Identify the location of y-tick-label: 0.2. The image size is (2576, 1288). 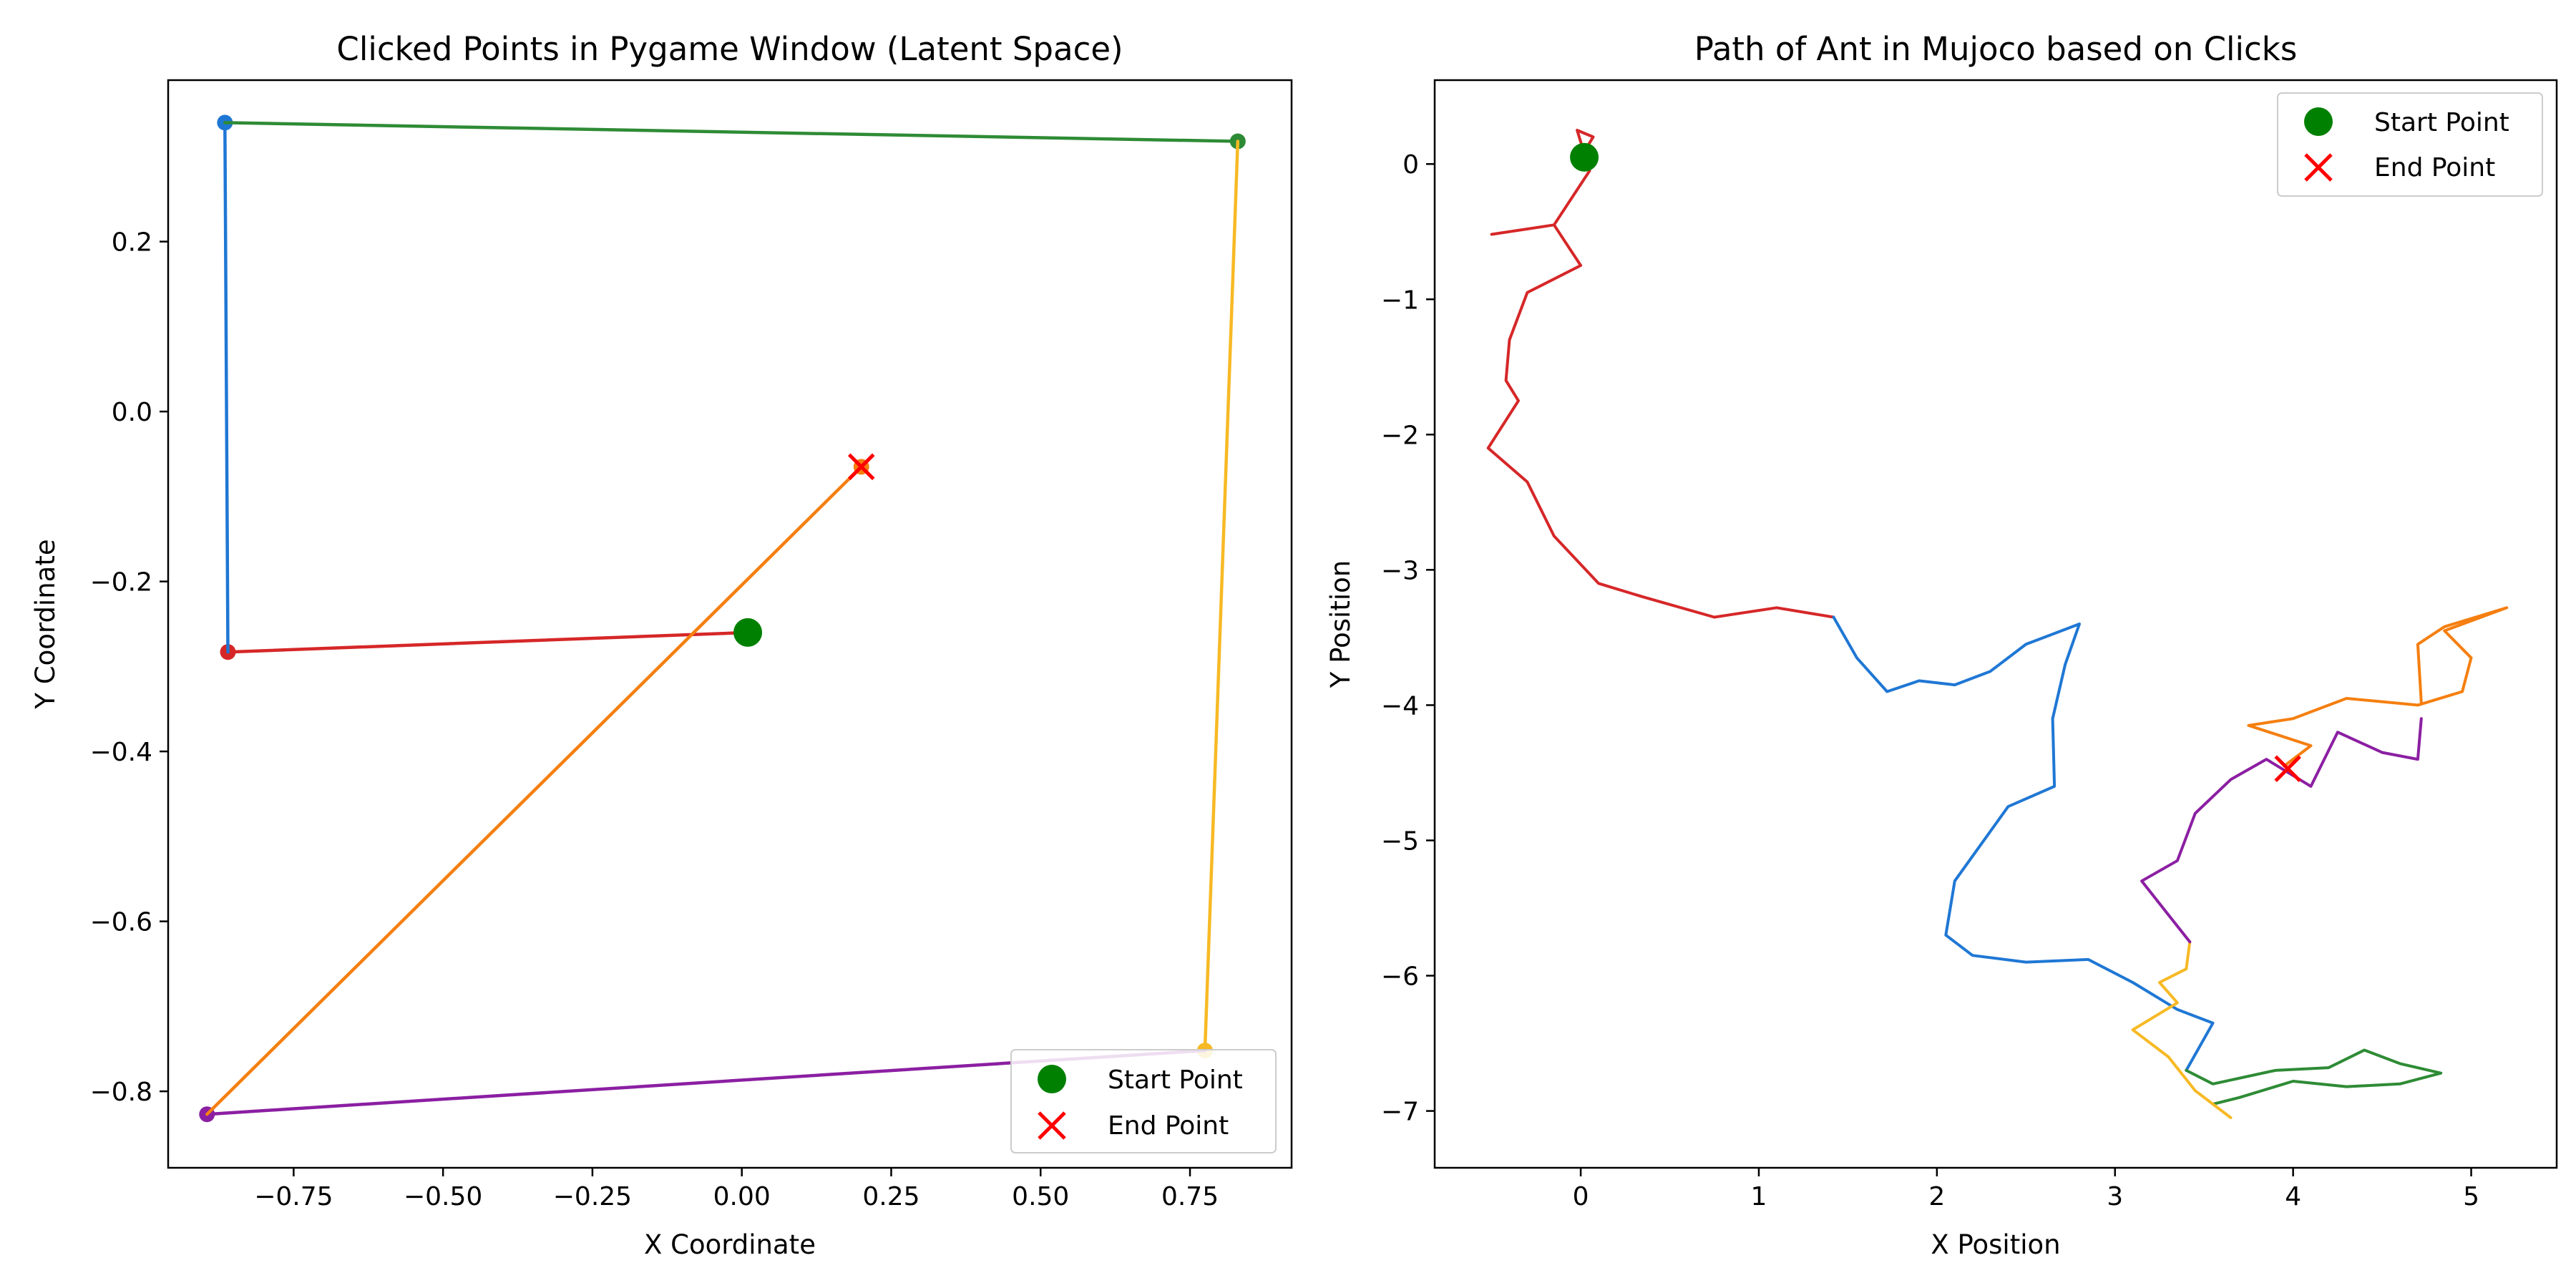
(132, 243).